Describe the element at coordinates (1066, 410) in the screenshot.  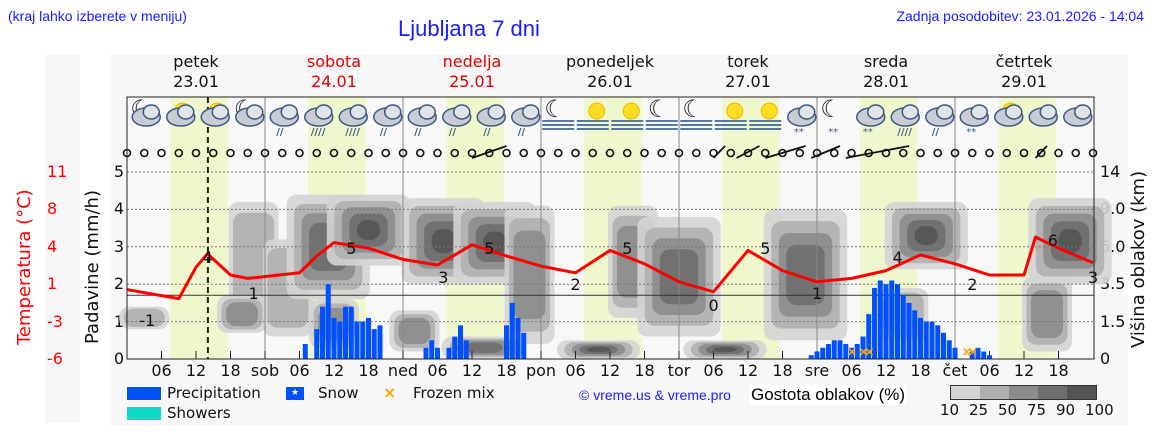
I see `cloud-scale-tick: 90` at that location.